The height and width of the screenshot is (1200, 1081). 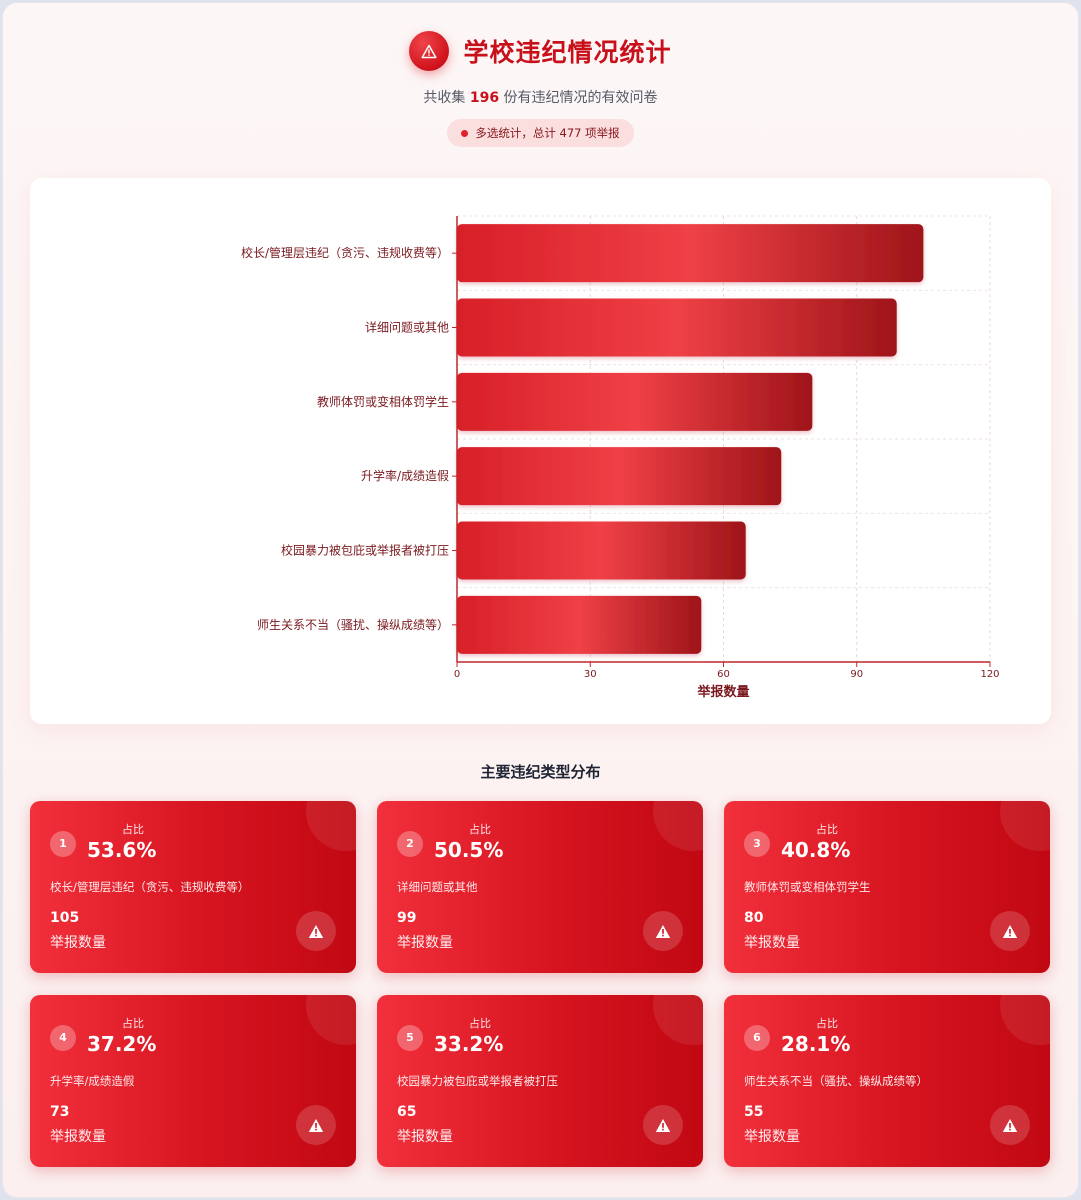 I want to click on report-count: 105, so click(x=65, y=918).